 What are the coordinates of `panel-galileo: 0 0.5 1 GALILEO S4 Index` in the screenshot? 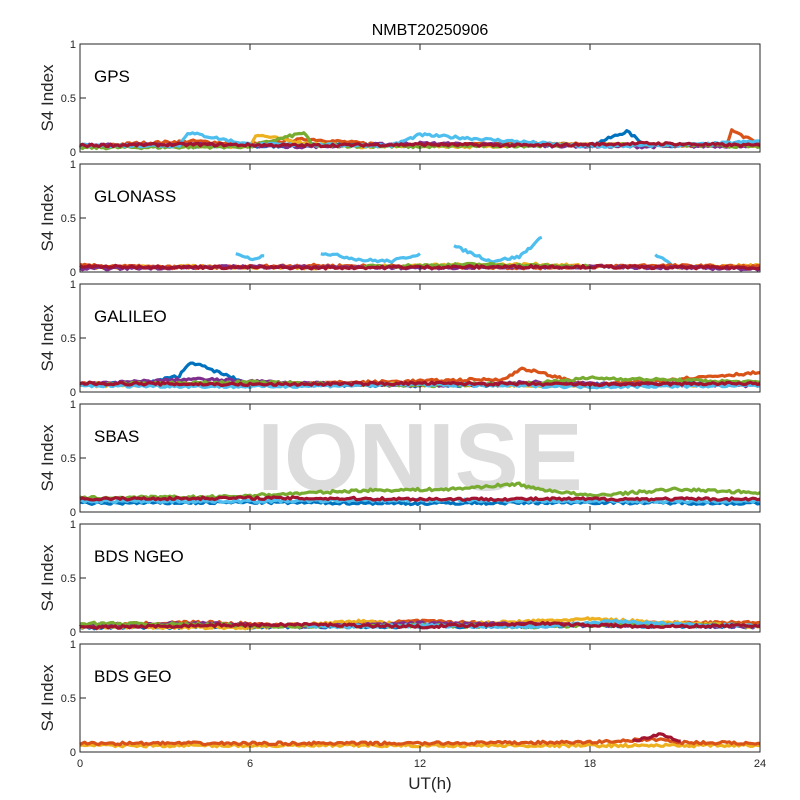 It's located at (399, 339).